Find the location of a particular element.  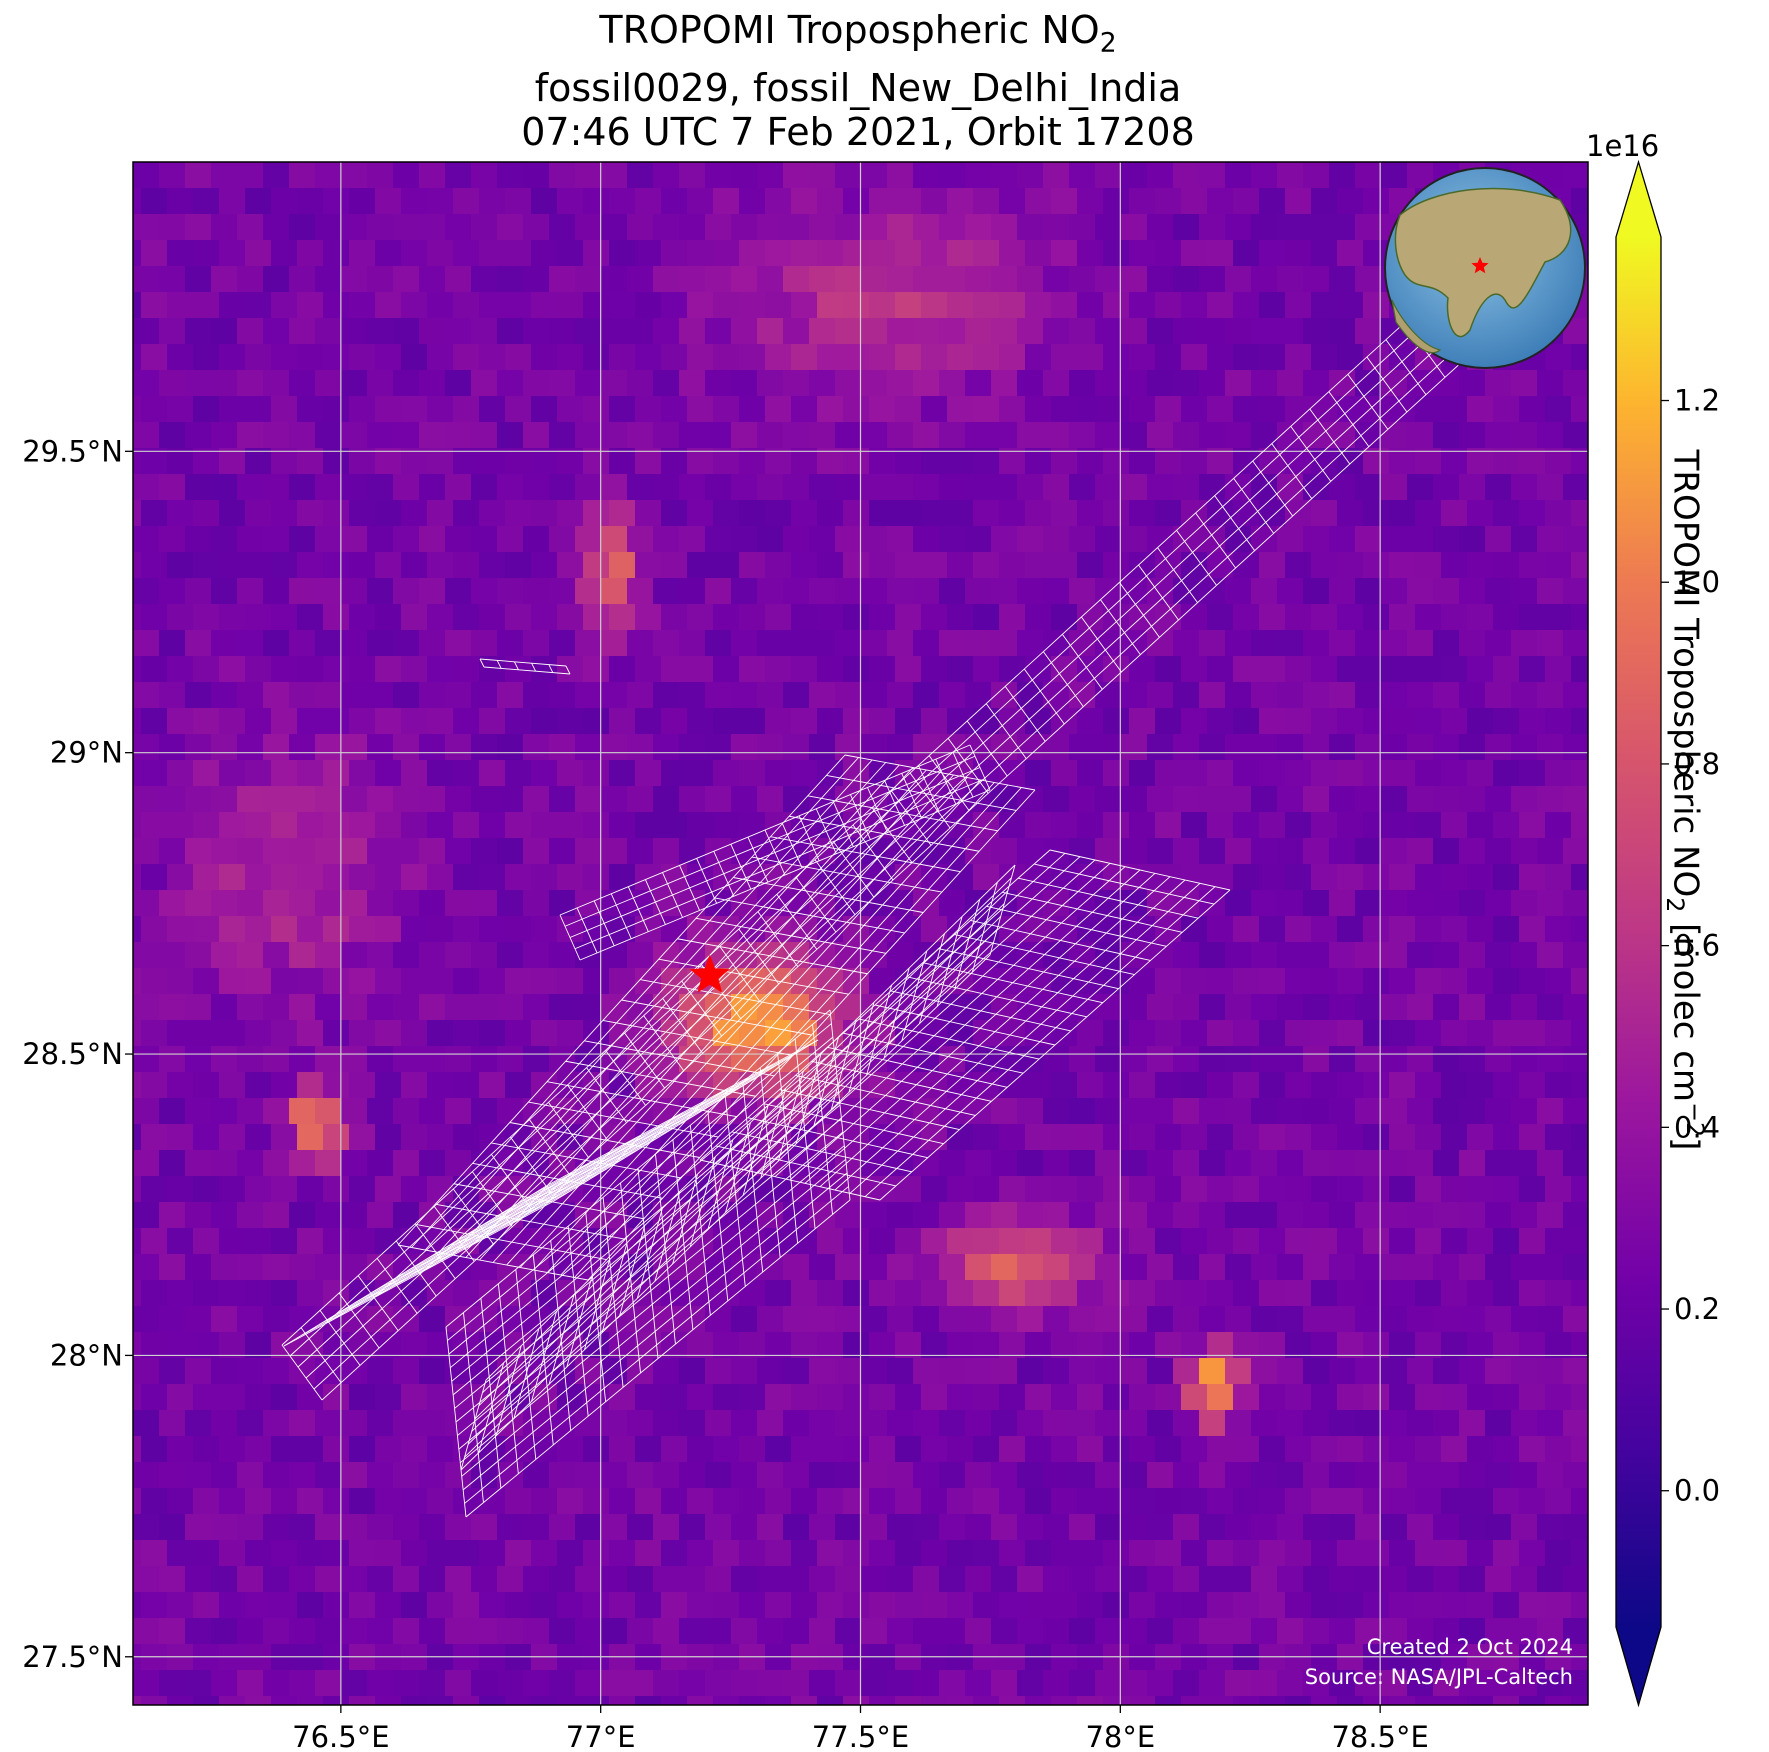

lat-tick-label: 28.5°N is located at coordinates (72, 1054).